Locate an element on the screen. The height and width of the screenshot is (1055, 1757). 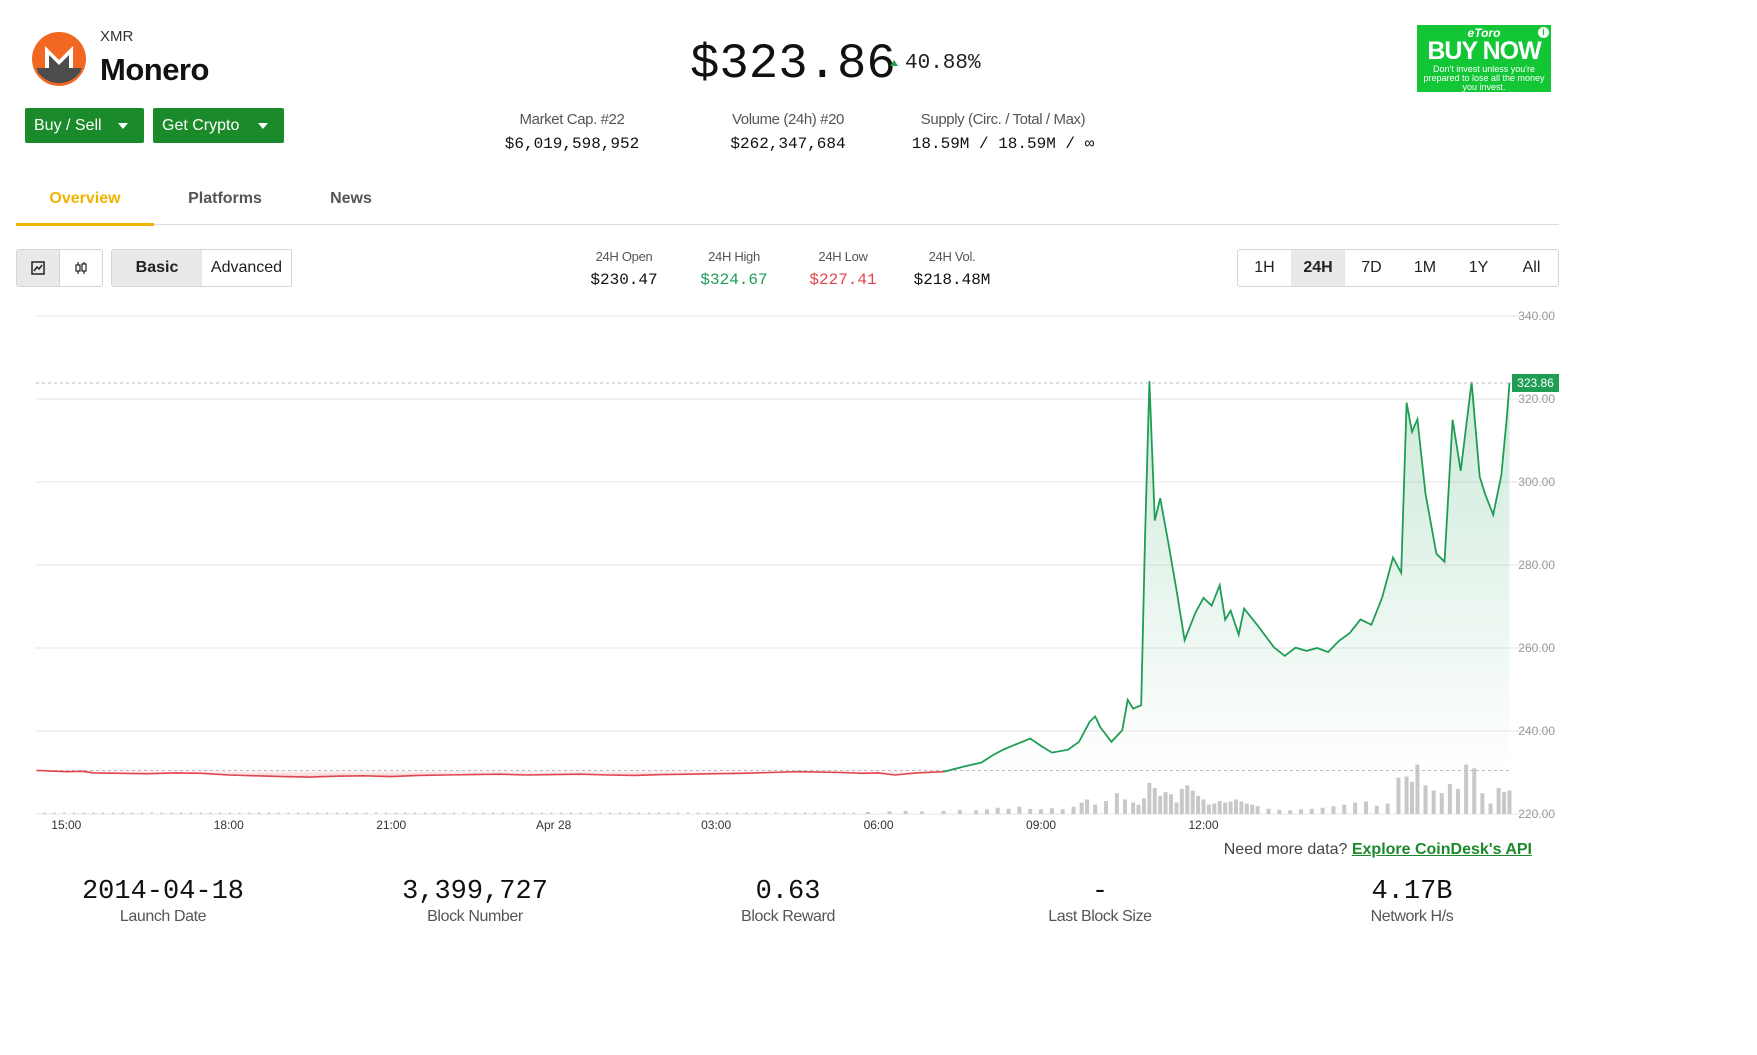
high-value: $324.67 is located at coordinates (734, 280).